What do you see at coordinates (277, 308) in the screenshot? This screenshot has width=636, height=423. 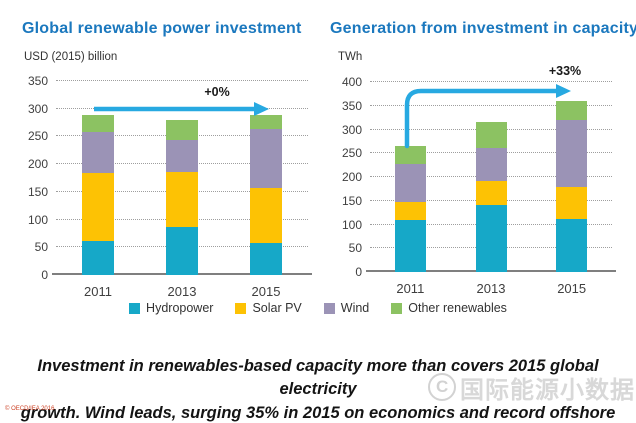 I see `legend-label: Solar PV` at bounding box center [277, 308].